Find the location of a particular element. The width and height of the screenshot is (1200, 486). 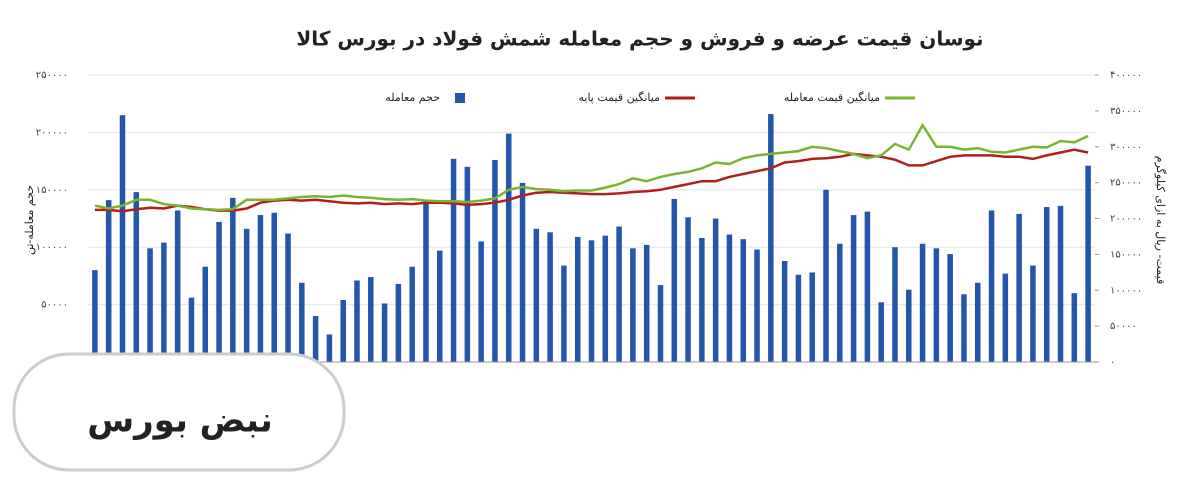

y-tick-label: ۱۵۰۰۰۰ is located at coordinates (52, 190).